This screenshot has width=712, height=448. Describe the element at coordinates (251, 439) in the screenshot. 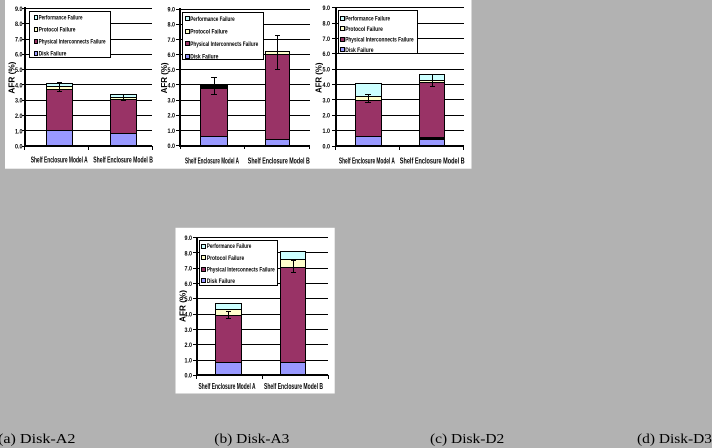

I see `svg-text: (b) Disk-A3` at that location.